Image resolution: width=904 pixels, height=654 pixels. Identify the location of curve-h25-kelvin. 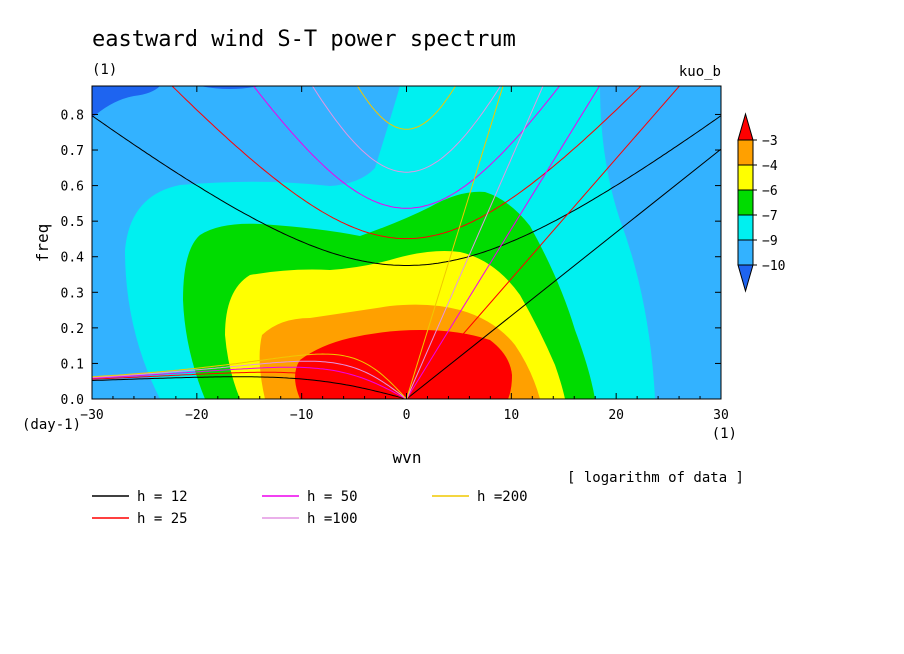
(543, 242).